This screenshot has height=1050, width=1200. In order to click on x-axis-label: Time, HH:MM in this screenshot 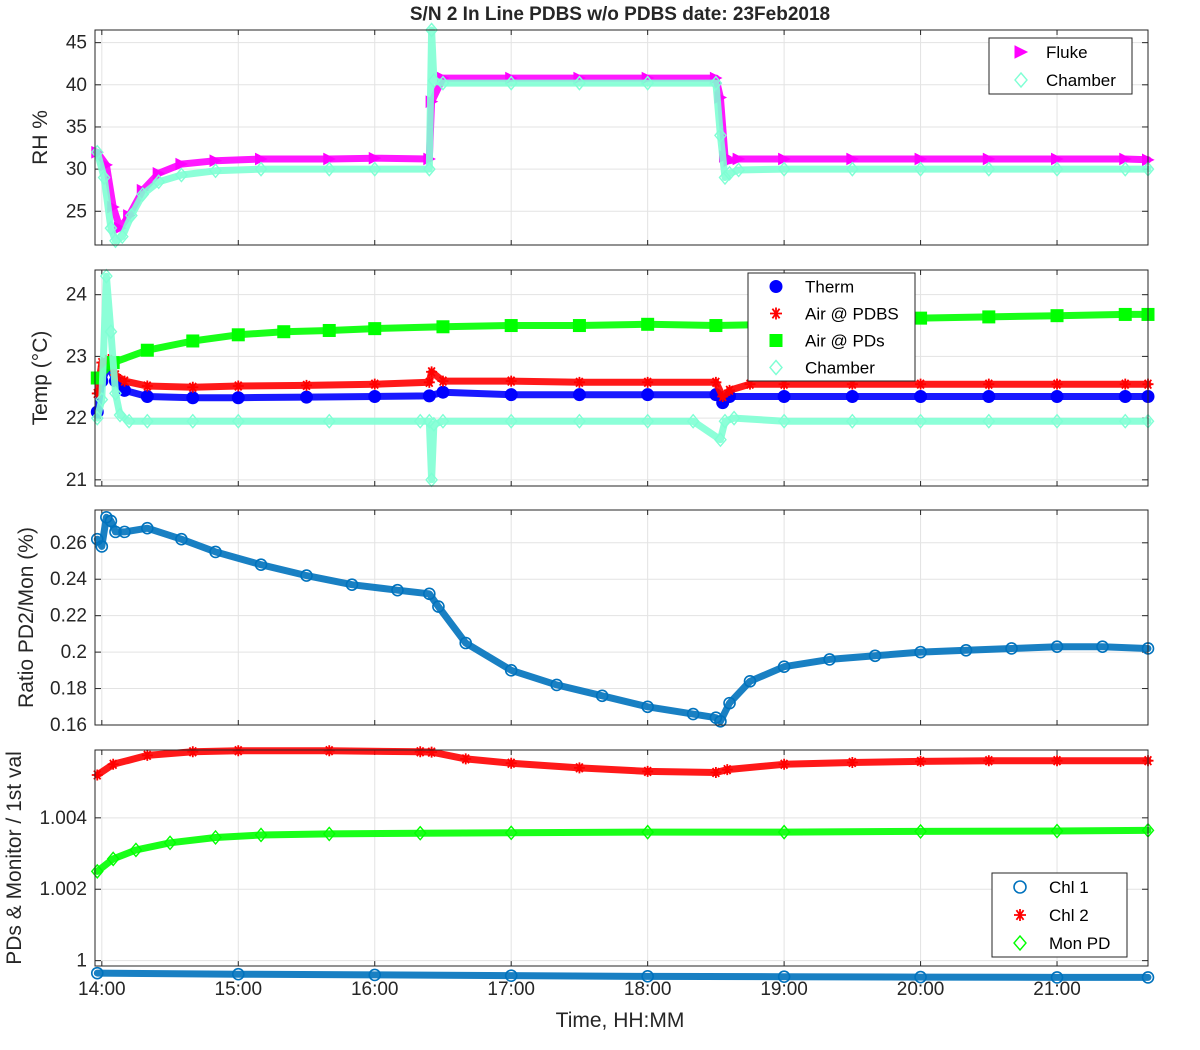, I will do `click(620, 1020)`.